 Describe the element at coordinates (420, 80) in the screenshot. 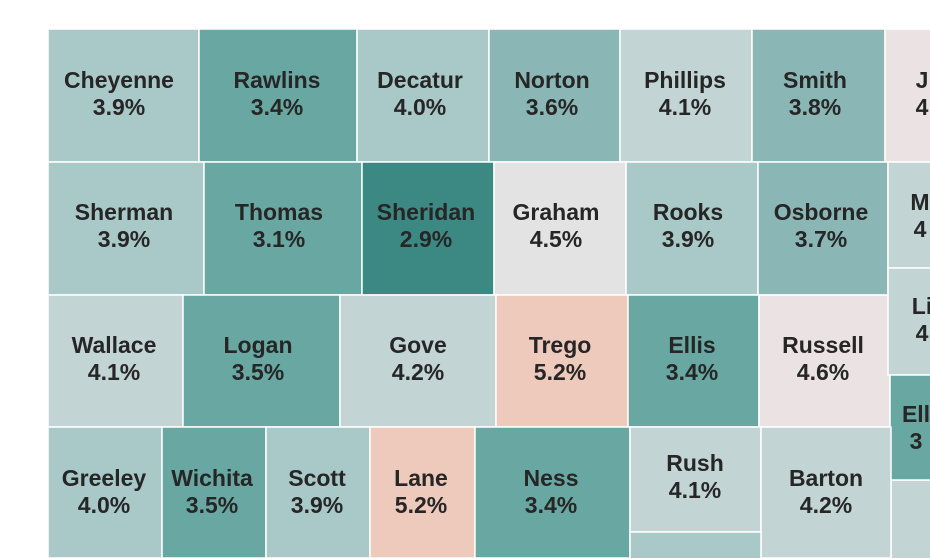

I see `county-name-label: Decatur` at that location.